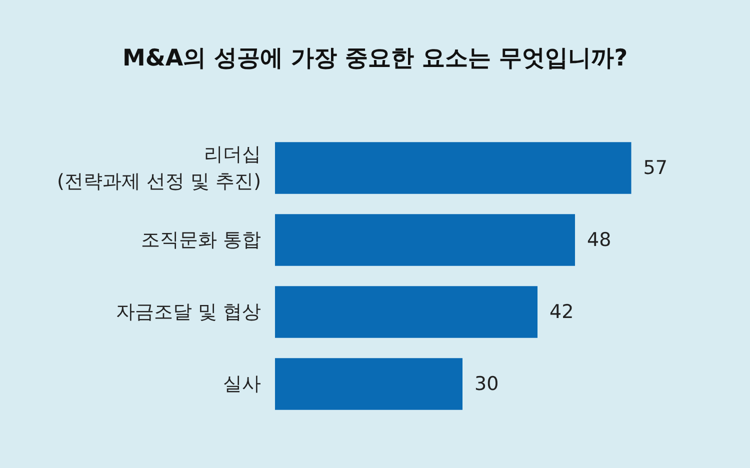  What do you see at coordinates (242, 384) in the screenshot?
I see `y-tick-label: 실사` at bounding box center [242, 384].